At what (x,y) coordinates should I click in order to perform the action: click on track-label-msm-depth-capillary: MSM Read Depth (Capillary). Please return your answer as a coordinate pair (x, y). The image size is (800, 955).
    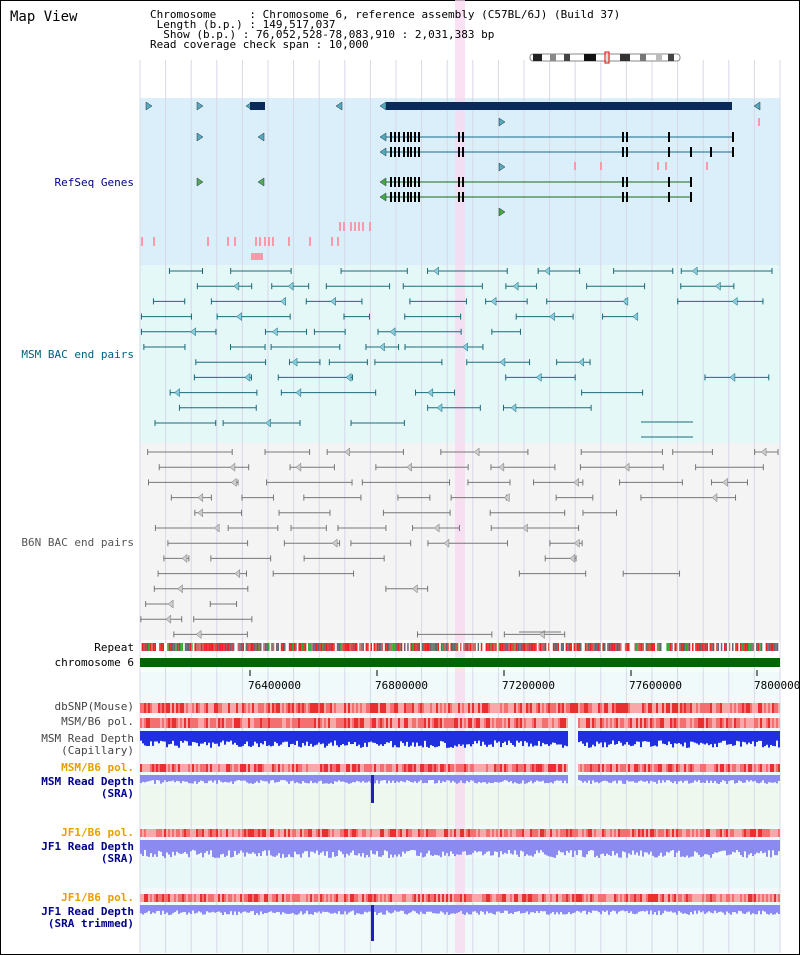
    Looking at the image, I should click on (87, 745).